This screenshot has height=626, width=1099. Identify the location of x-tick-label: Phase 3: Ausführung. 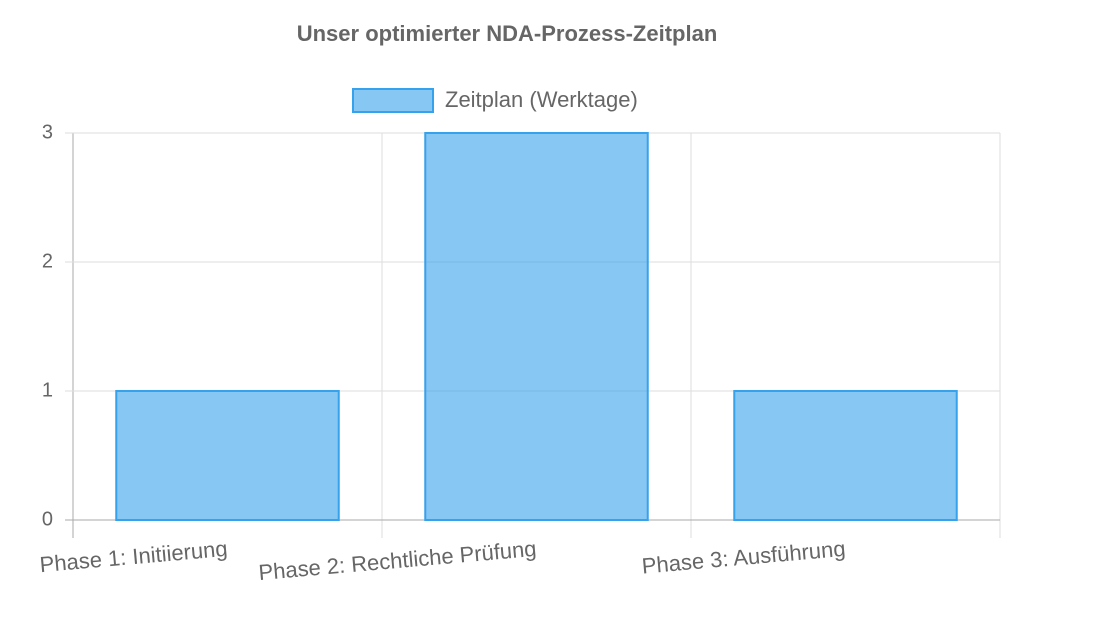
(744, 557).